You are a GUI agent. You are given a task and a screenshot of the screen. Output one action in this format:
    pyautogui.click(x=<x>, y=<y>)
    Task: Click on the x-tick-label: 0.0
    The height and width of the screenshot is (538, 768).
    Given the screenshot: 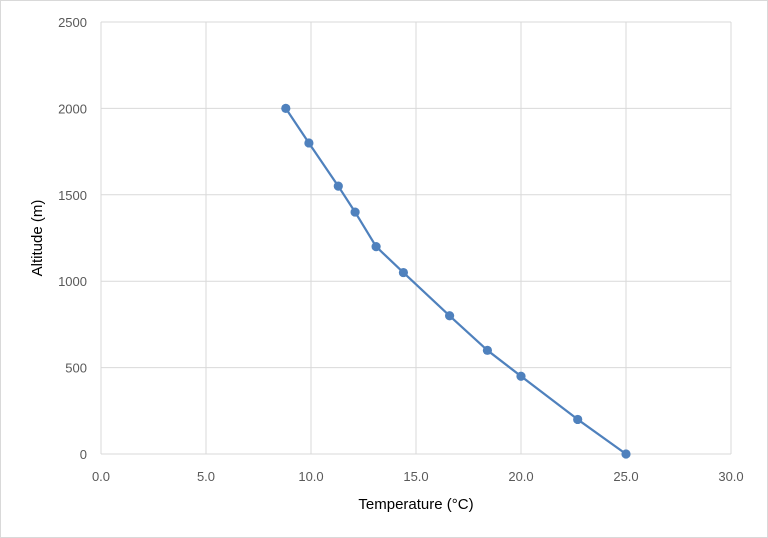 What is the action you would take?
    pyautogui.click(x=101, y=476)
    